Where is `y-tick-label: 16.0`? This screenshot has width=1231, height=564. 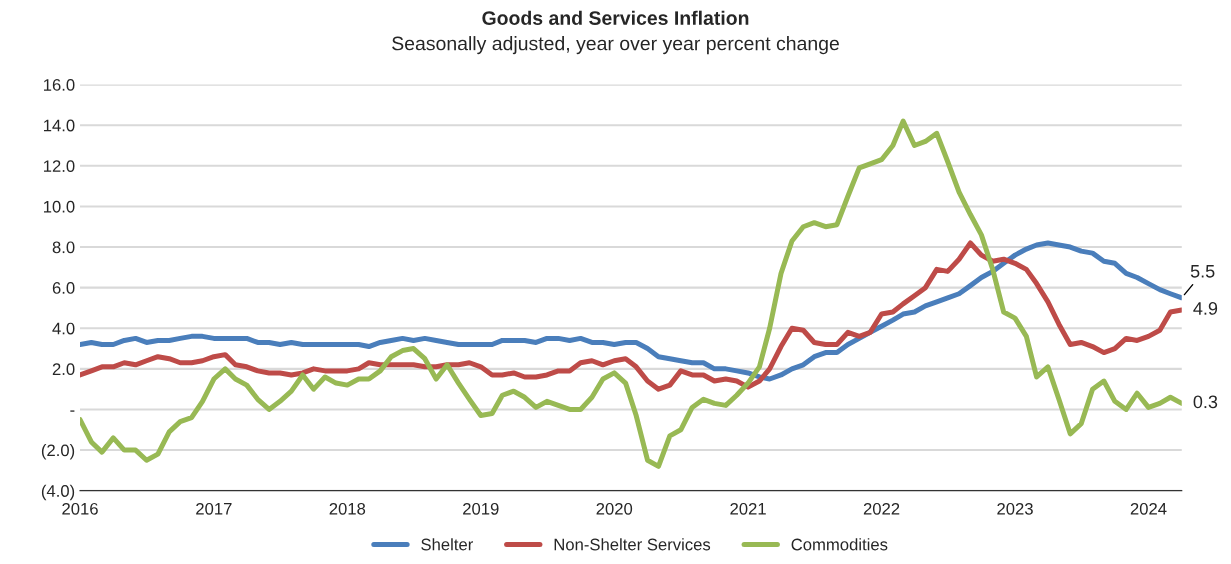 y-tick-label: 16.0 is located at coordinates (59, 85).